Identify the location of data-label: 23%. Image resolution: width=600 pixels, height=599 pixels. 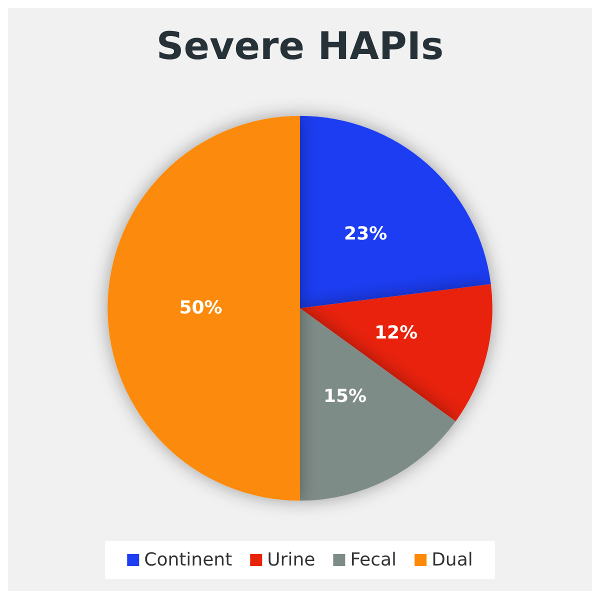
(366, 233).